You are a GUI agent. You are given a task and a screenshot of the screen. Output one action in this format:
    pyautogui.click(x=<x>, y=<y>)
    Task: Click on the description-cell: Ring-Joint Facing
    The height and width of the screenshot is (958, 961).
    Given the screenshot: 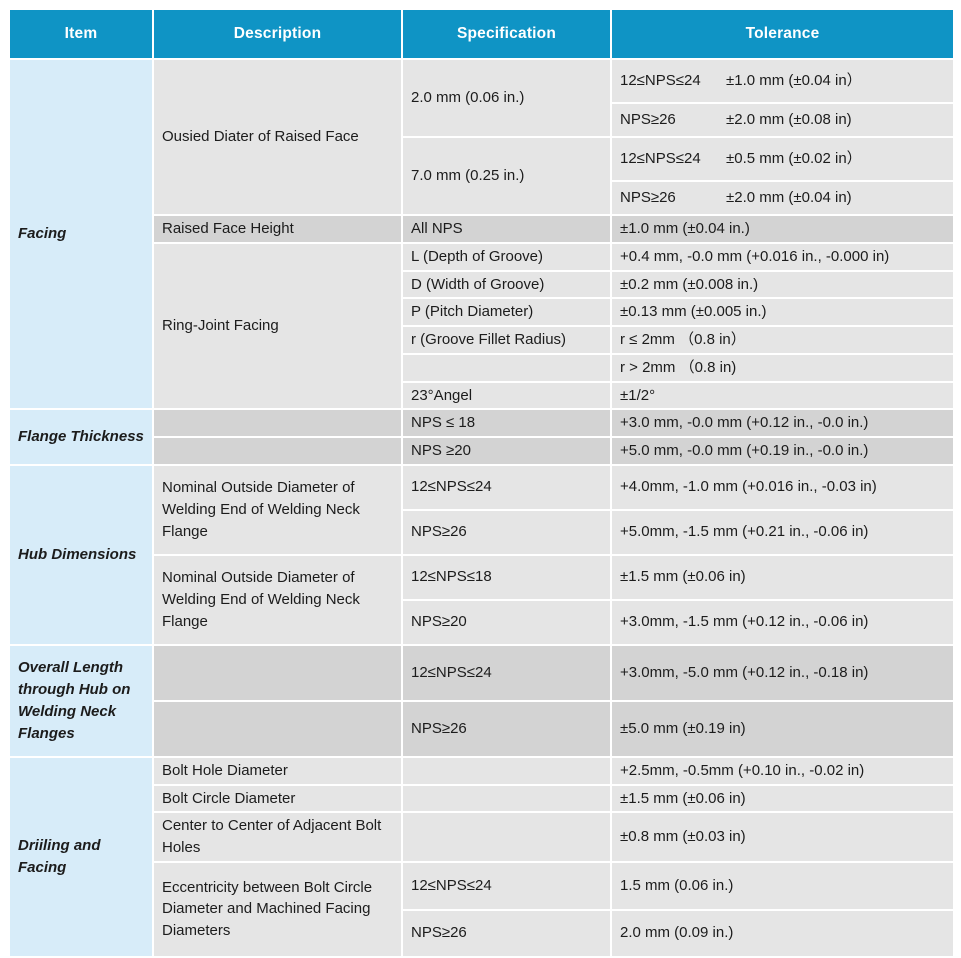 What is the action you would take?
    pyautogui.click(x=277, y=326)
    